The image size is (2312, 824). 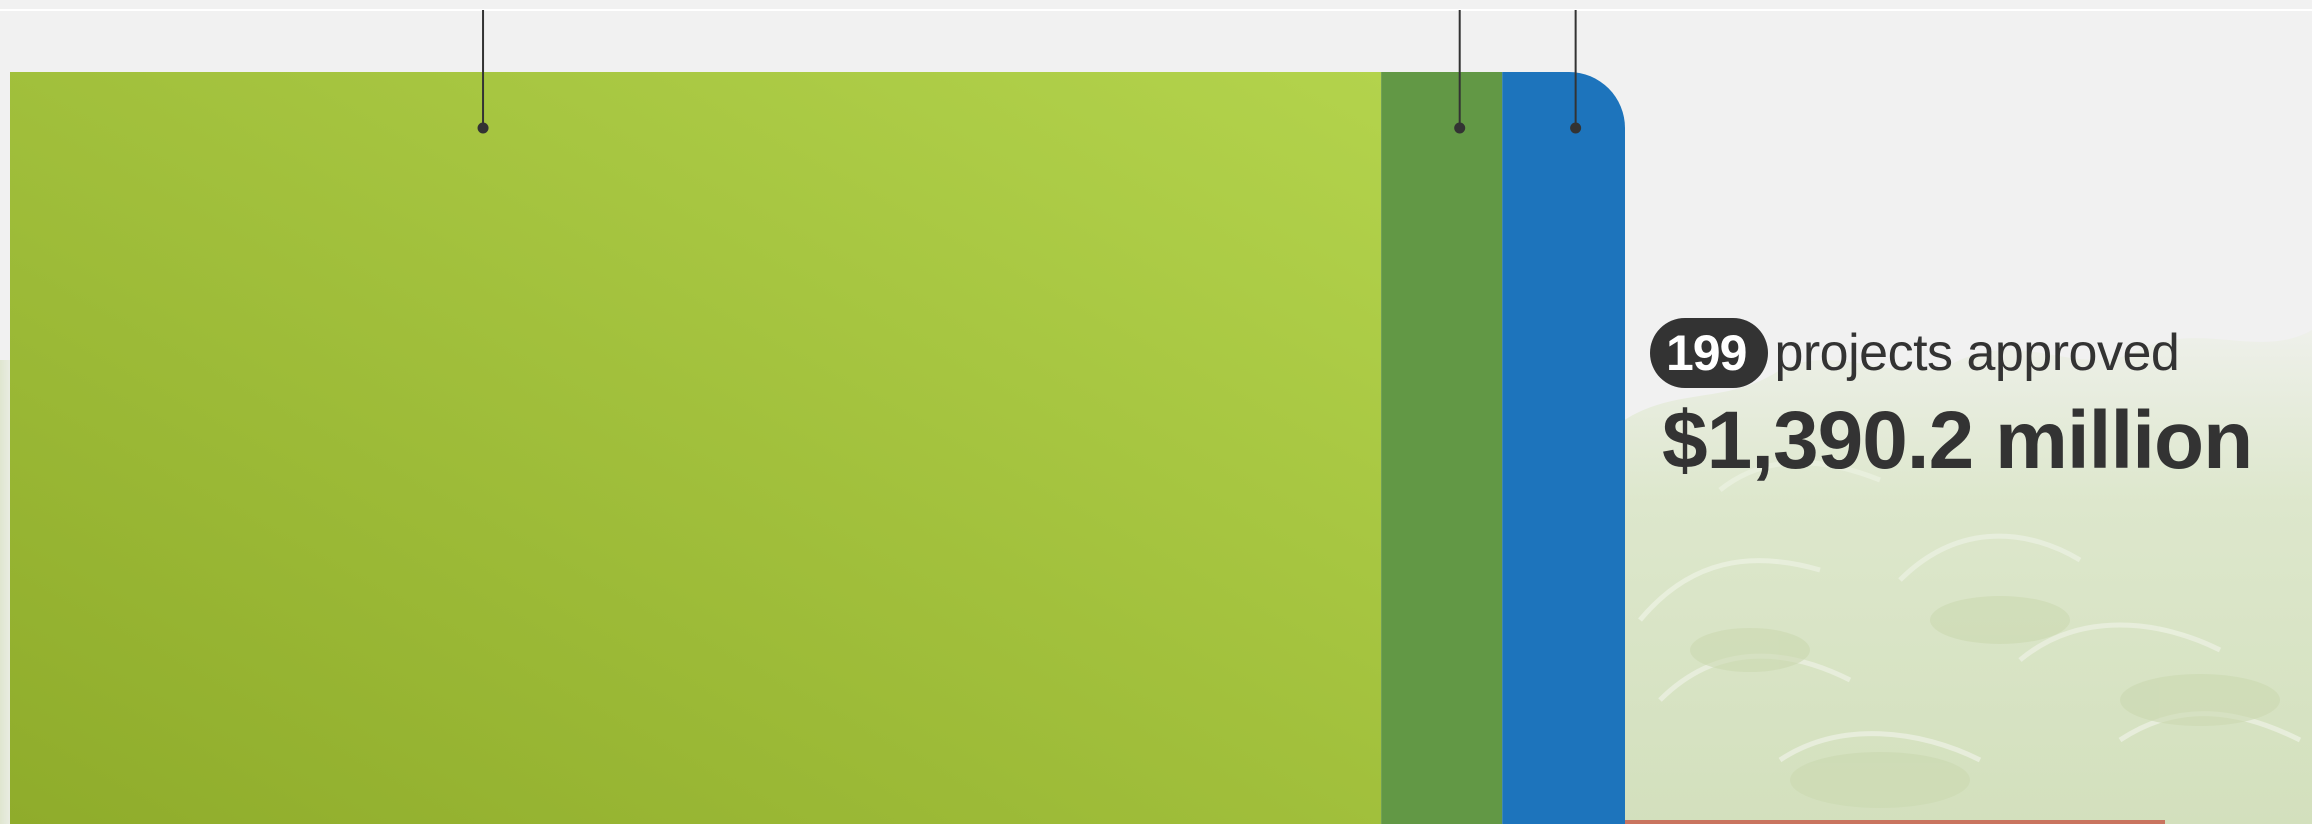 I want to click on bottom-accent-line, so click(x=1895, y=822).